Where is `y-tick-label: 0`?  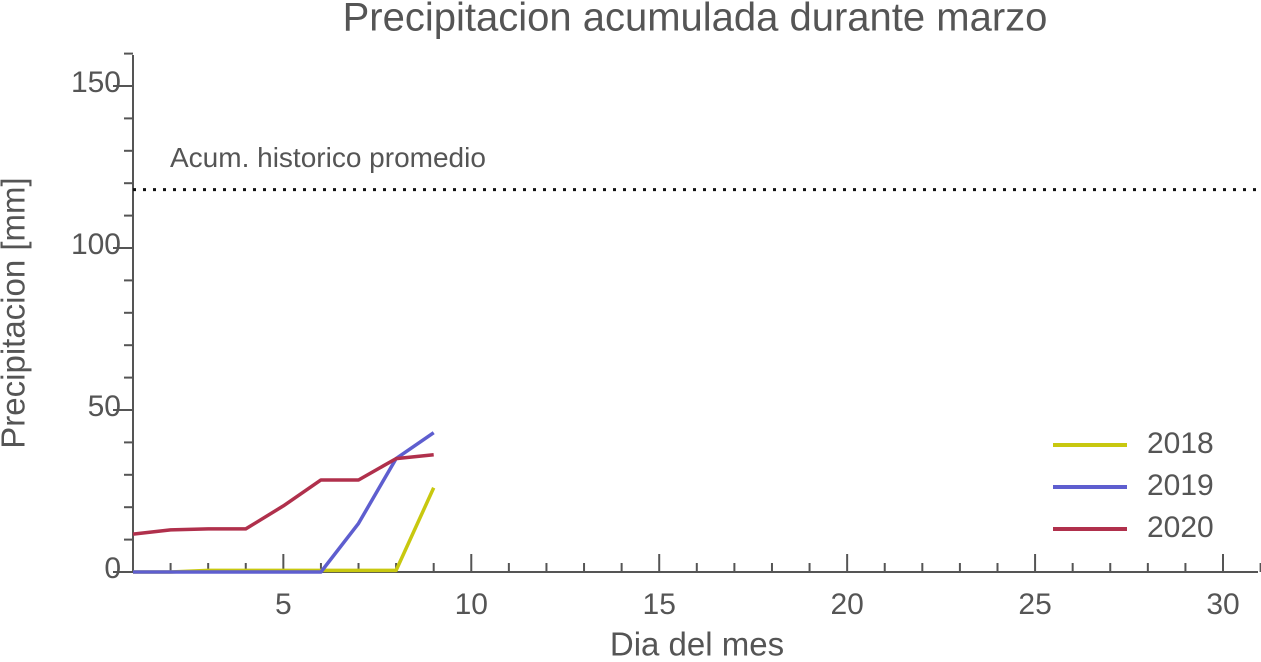
y-tick-label: 0 is located at coordinates (112, 568).